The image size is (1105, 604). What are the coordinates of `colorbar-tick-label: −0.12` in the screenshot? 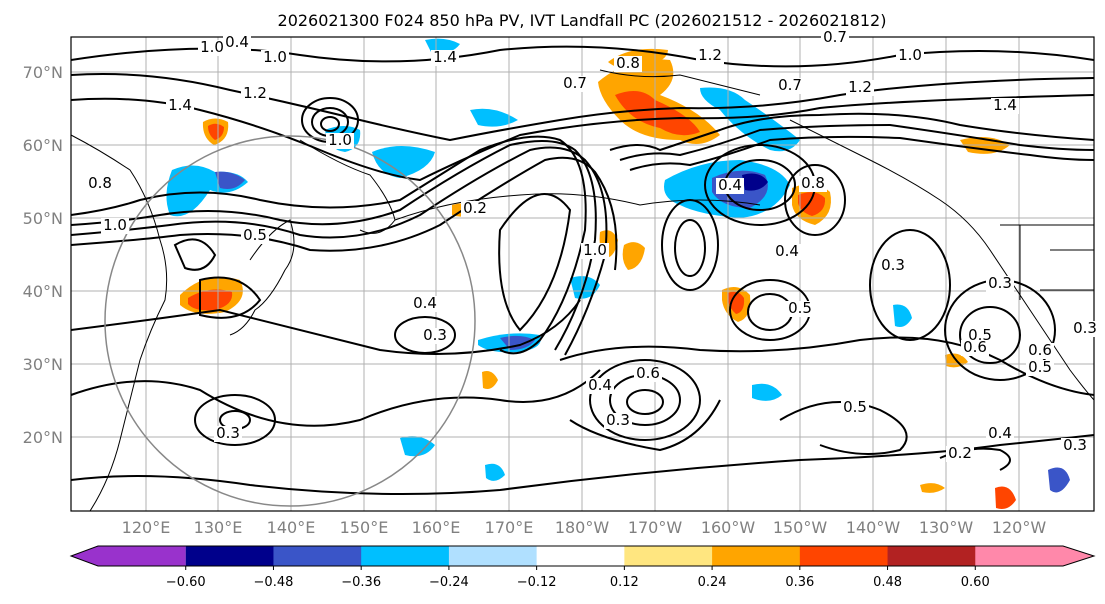 It's located at (537, 582).